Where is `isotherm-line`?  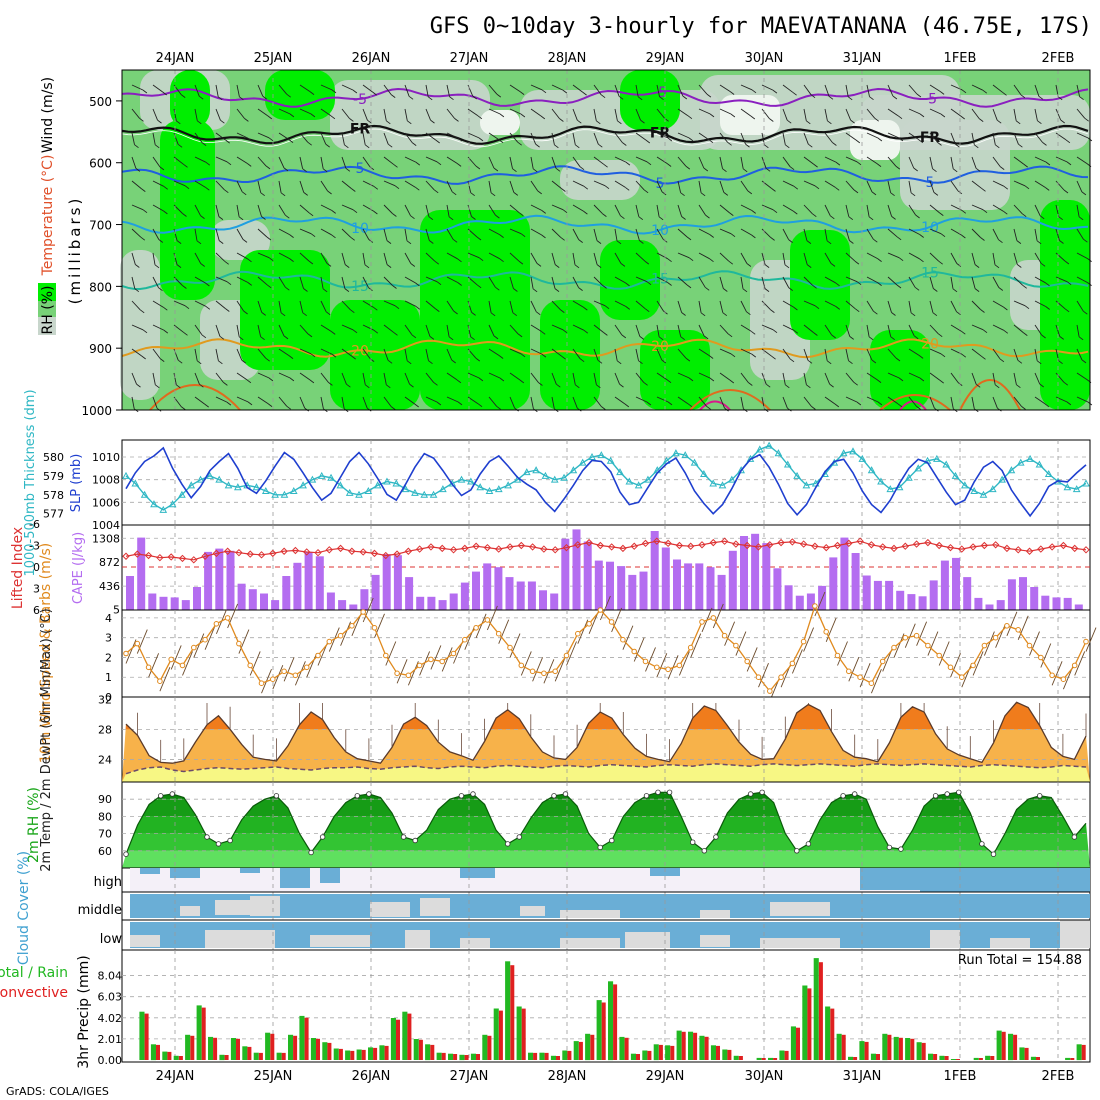 isotherm-line is located at coordinates (605, 138).